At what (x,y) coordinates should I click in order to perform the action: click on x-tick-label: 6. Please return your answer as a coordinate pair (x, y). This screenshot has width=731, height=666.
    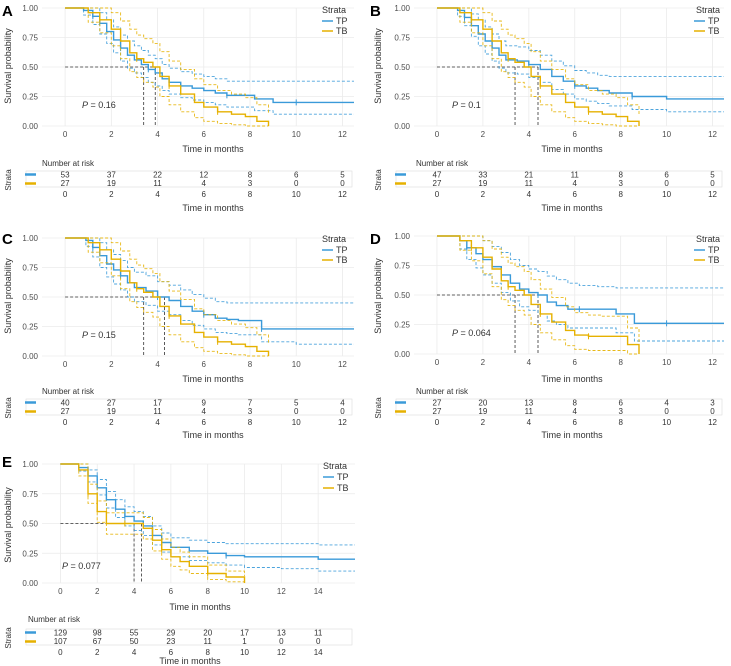
    Looking at the image, I should click on (204, 364).